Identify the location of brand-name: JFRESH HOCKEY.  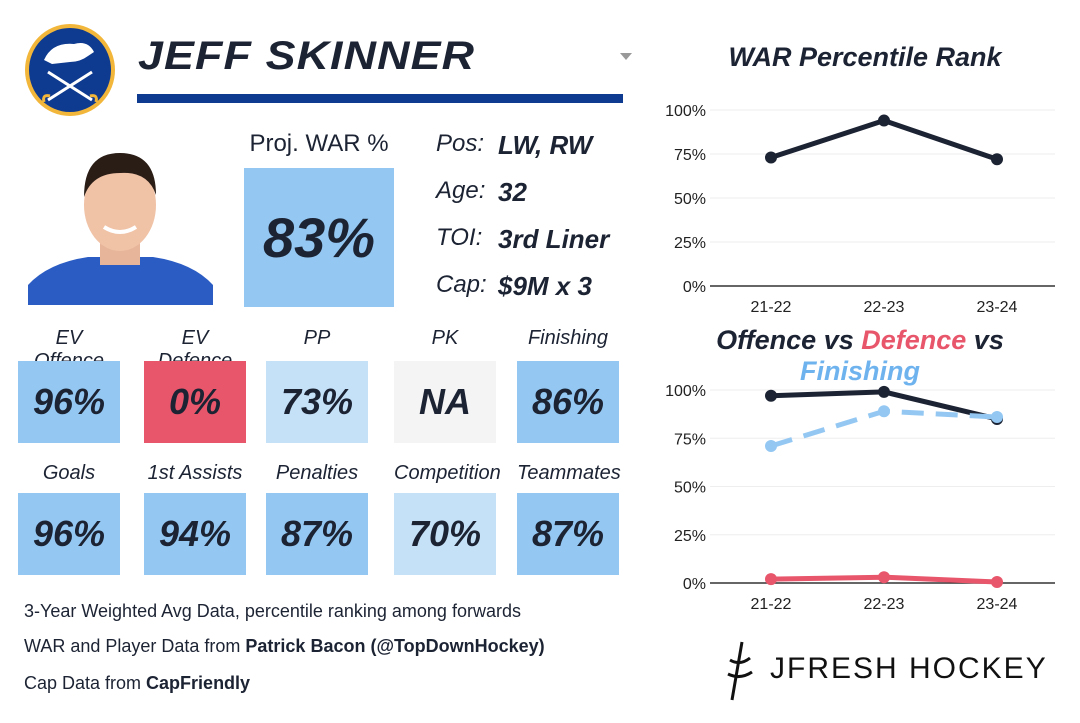
(909, 668).